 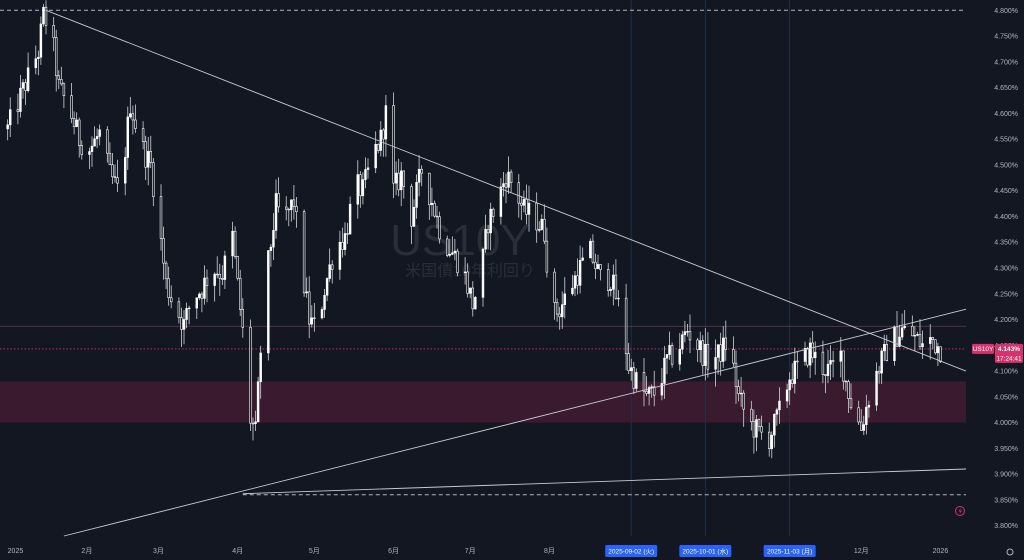 What do you see at coordinates (1006, 217) in the screenshot?
I see `y-tick-label: 4.400%` at bounding box center [1006, 217].